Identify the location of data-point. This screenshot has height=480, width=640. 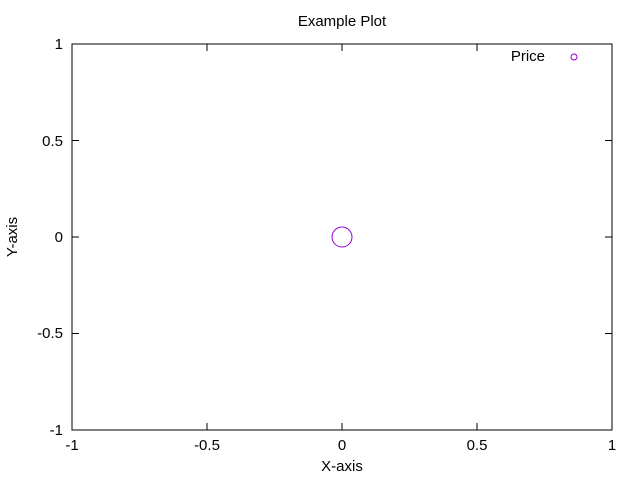
(342, 237).